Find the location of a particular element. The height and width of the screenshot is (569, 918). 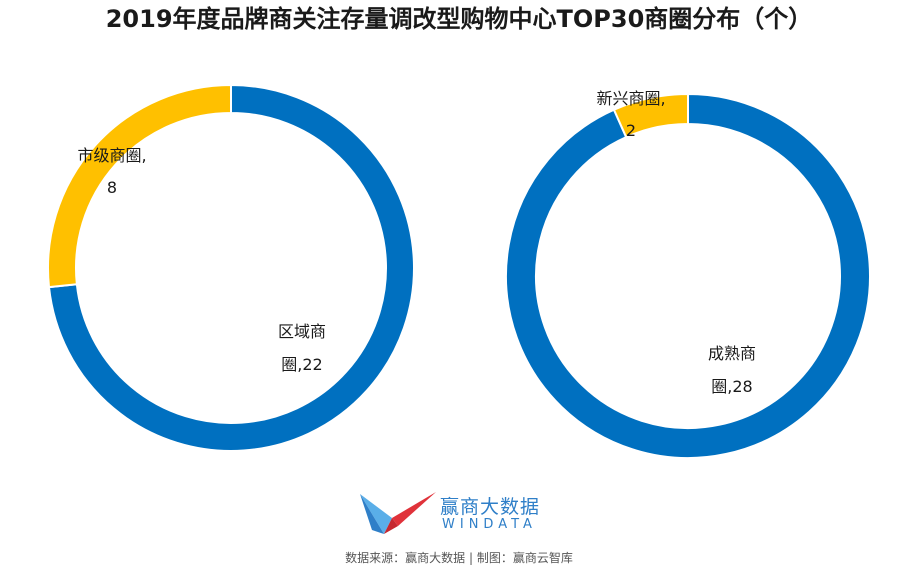

logo-english-text: WINDATA is located at coordinates (489, 524).